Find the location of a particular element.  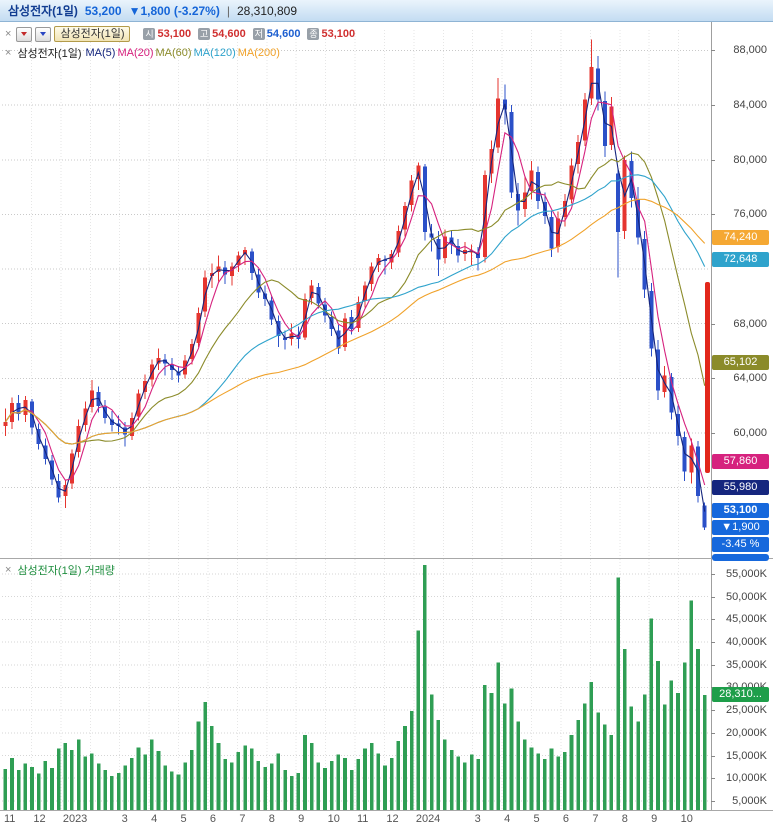

legend-MA(200): MA(200) is located at coordinates (258, 53).